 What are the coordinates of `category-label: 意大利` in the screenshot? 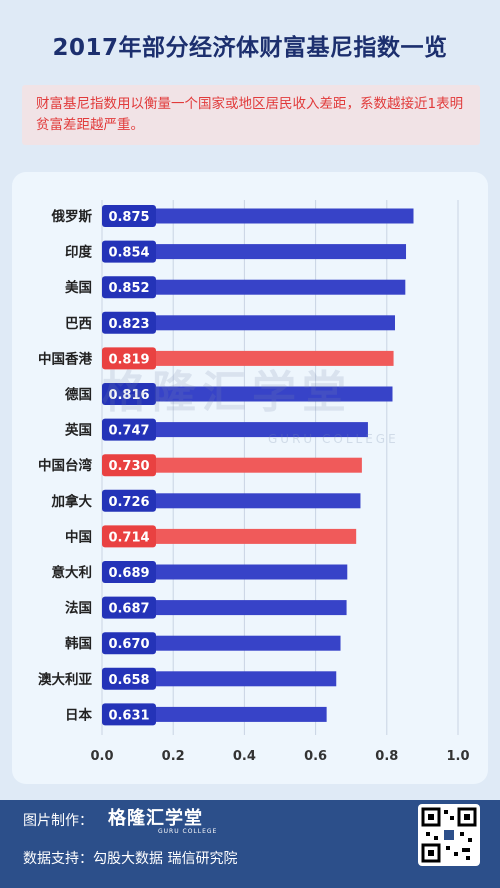 It's located at (72, 572).